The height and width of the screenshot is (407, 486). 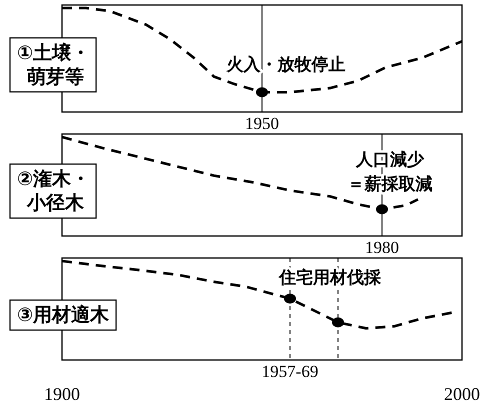 I want to click on ref-line-label: 1950, so click(x=262, y=123).